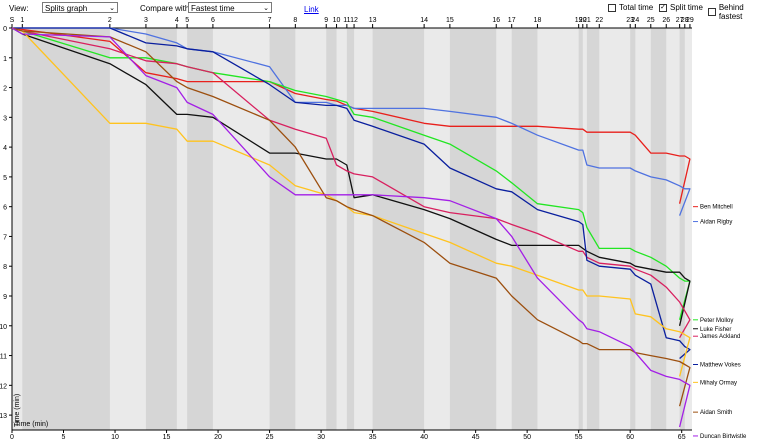  What do you see at coordinates (630, 437) in the screenshot?
I see `x-tick-label: 60` at bounding box center [630, 437].